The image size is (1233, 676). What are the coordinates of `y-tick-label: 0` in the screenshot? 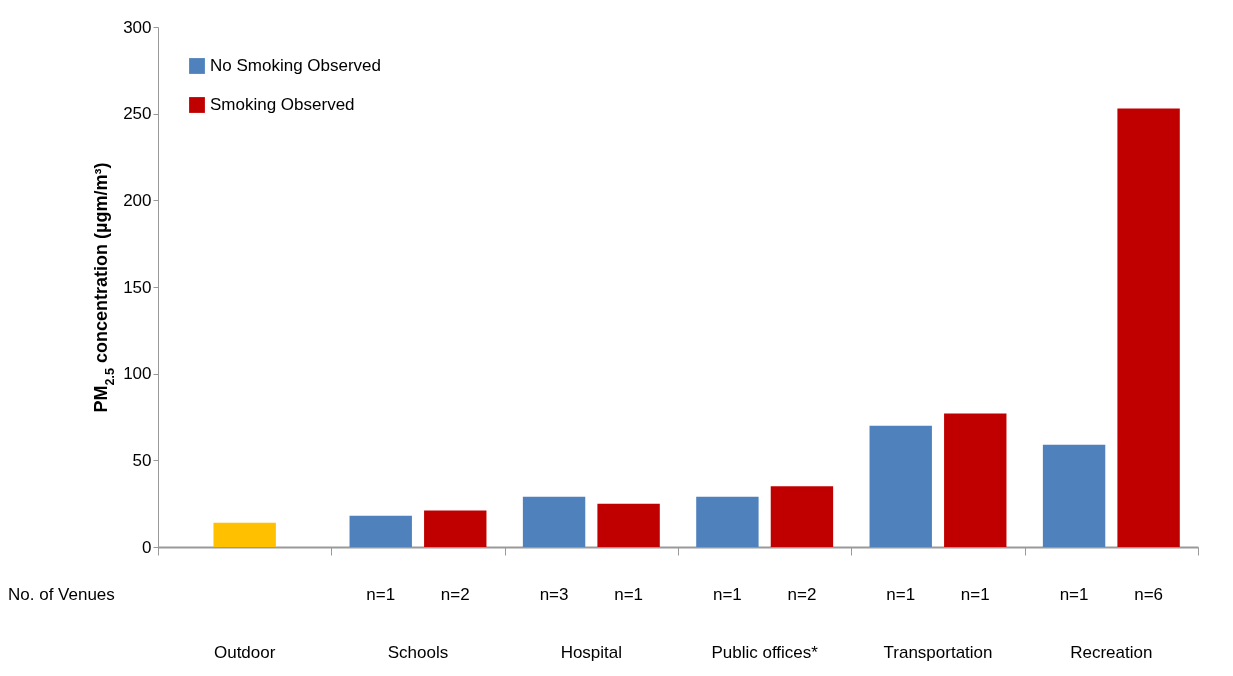 It's located at (147, 547).